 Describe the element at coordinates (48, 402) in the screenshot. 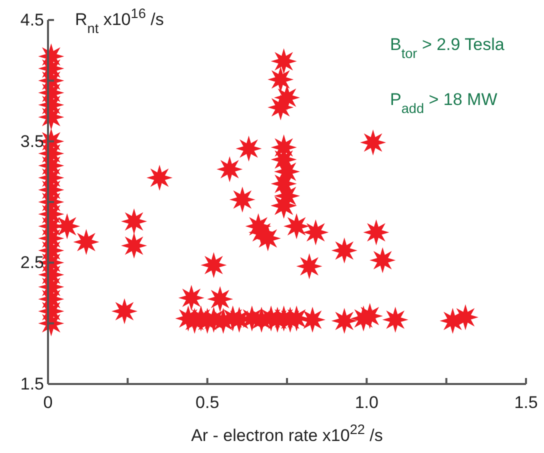

I see `x-tick-label: 0` at that location.